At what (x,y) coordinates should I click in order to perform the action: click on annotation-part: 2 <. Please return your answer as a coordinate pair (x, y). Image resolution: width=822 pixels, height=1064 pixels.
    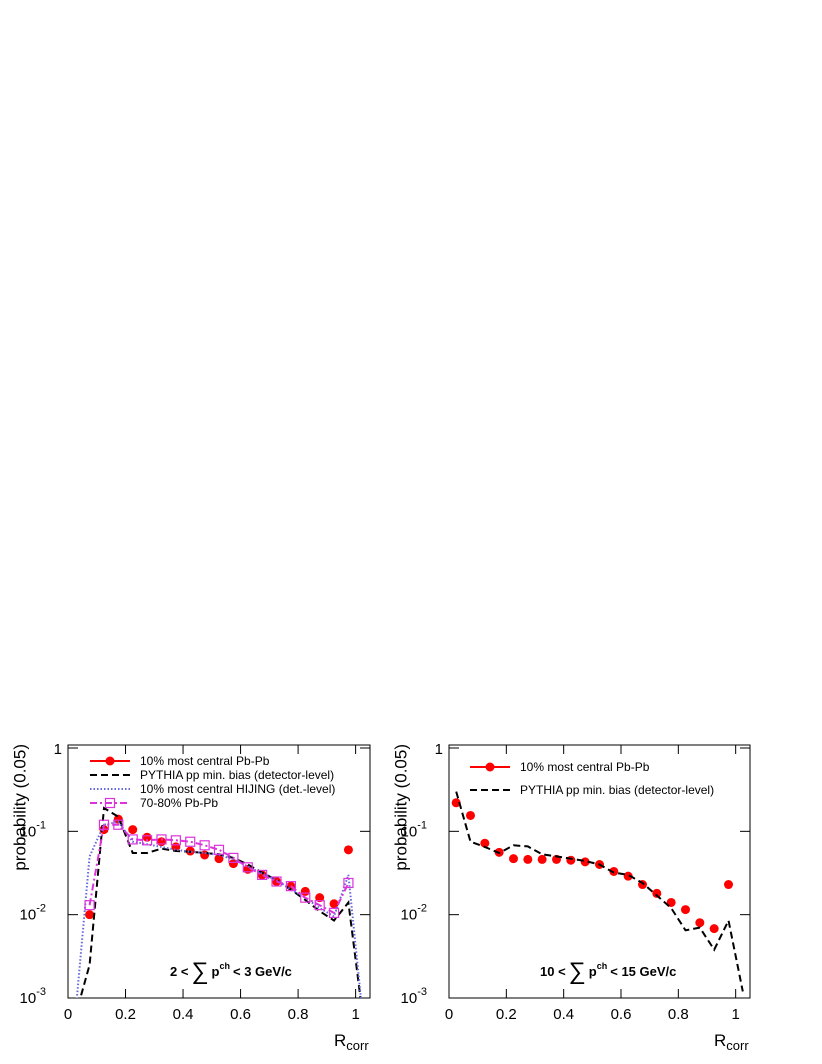
    Looking at the image, I should click on (179, 971).